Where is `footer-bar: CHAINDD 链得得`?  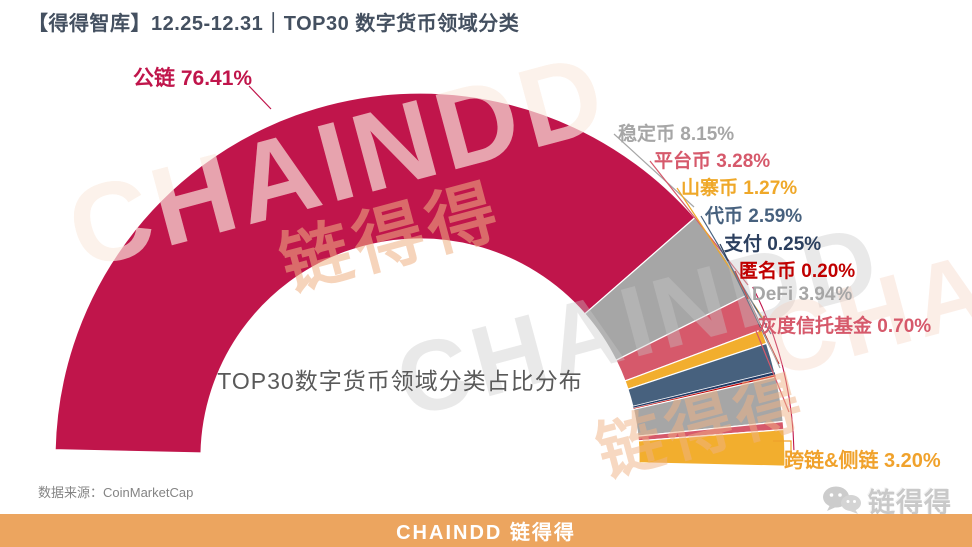 footer-bar: CHAINDD 链得得 is located at coordinates (486, 530).